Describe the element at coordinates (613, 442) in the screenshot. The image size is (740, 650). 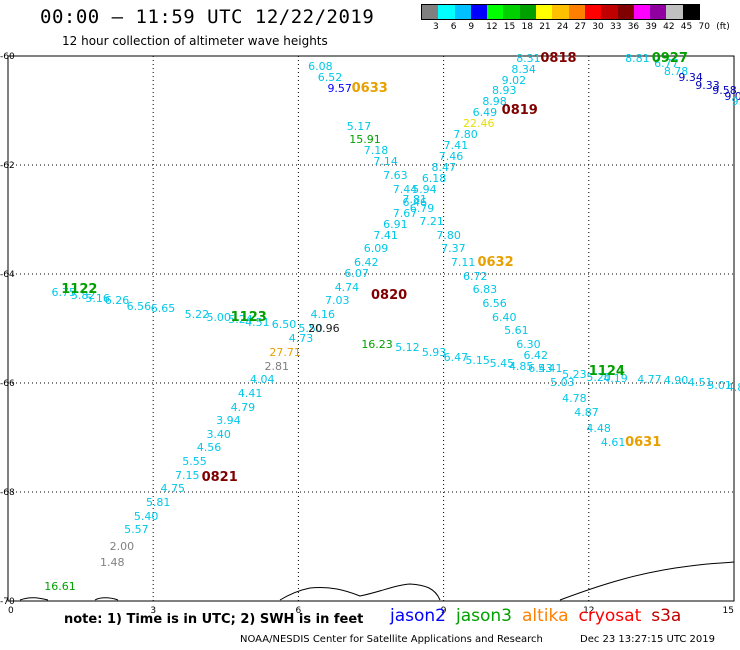
I see `wave-height-value: 4.61` at that location.